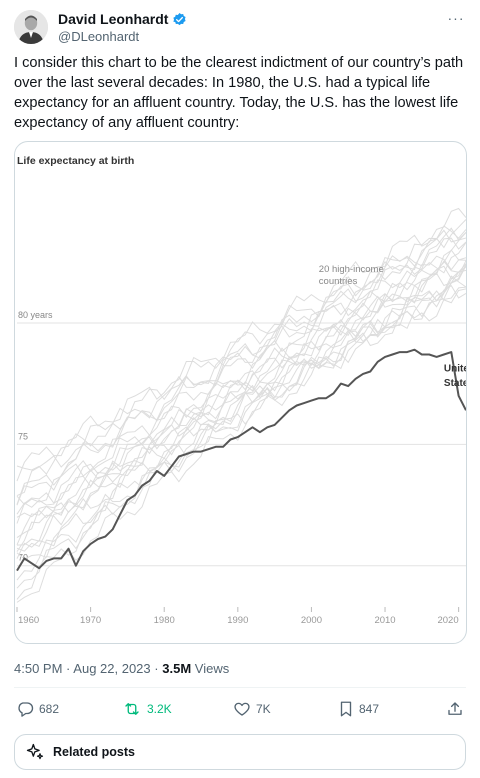 The height and width of the screenshot is (778, 480). Describe the element at coordinates (94, 752) in the screenshot. I see `related-posts-label: Related posts` at that location.